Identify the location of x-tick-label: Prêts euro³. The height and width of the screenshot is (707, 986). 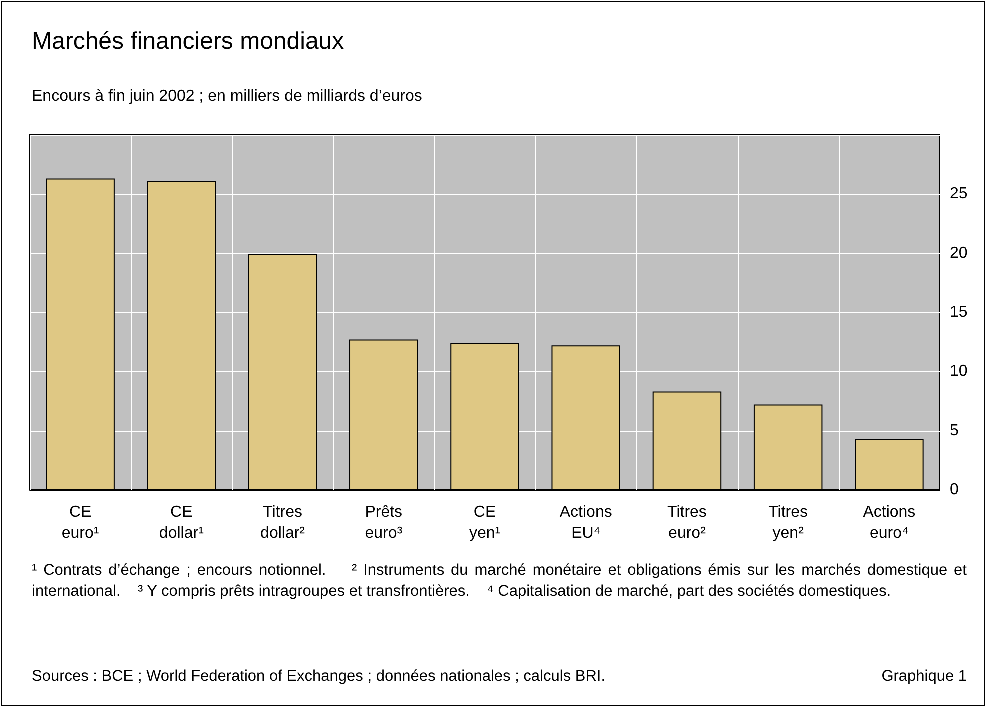
(384, 523).